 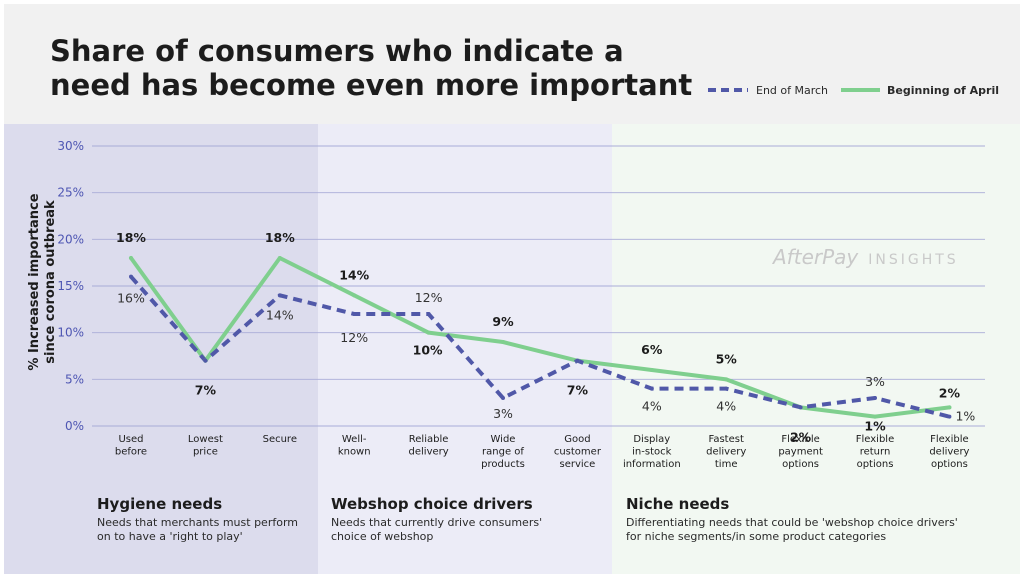 I want to click on x-tick-label: Used before, so click(x=131, y=446).